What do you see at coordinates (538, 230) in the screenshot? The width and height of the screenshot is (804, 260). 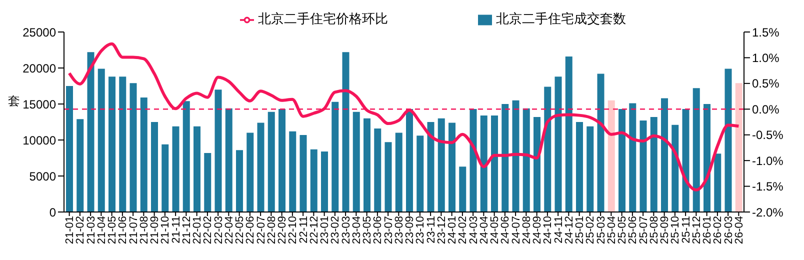 I see `x-tick-label: 24-09` at bounding box center [538, 230].